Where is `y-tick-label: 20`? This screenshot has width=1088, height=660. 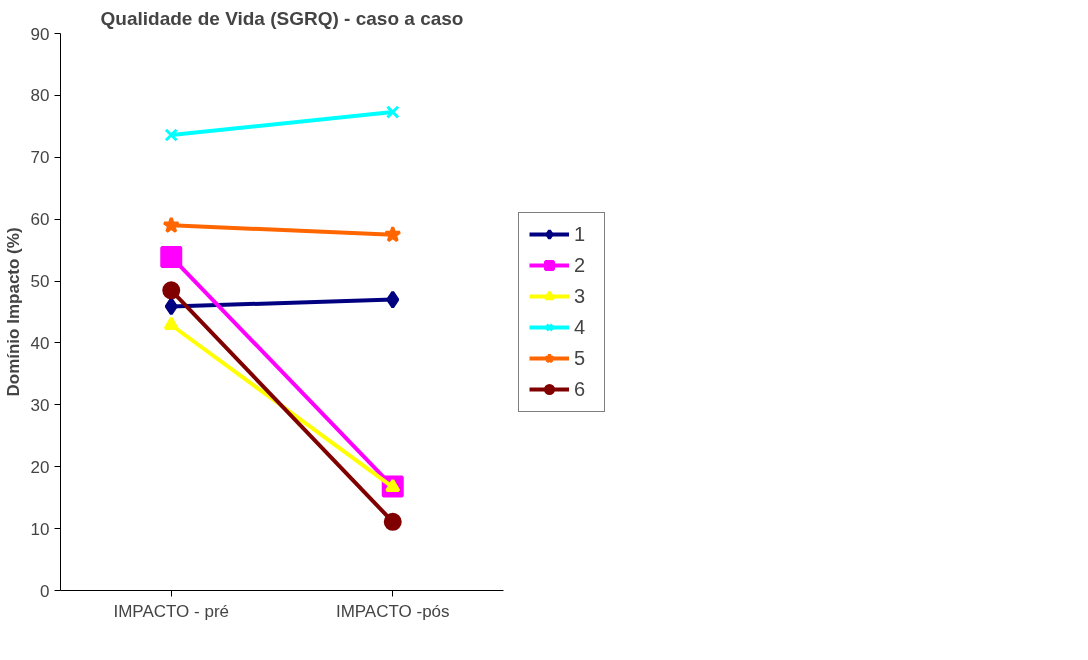 y-tick-label: 20 is located at coordinates (40, 467).